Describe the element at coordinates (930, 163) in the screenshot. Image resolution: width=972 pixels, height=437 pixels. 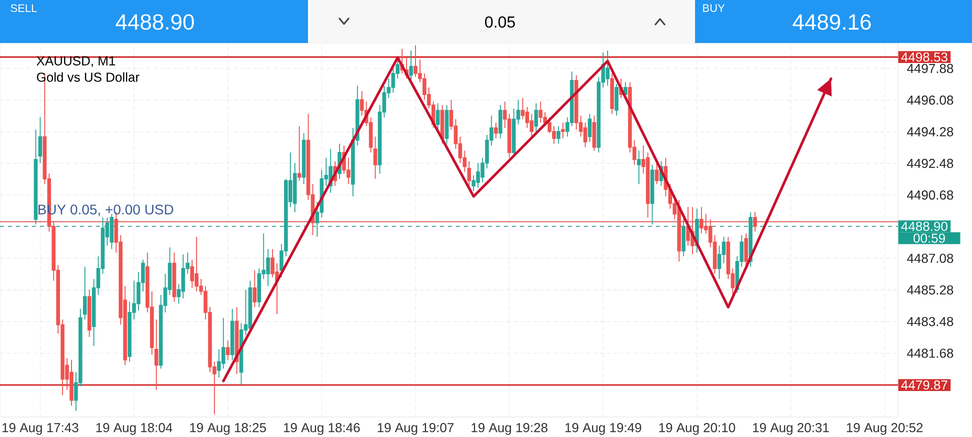
I see `y-tick-label: 4492.48` at that location.